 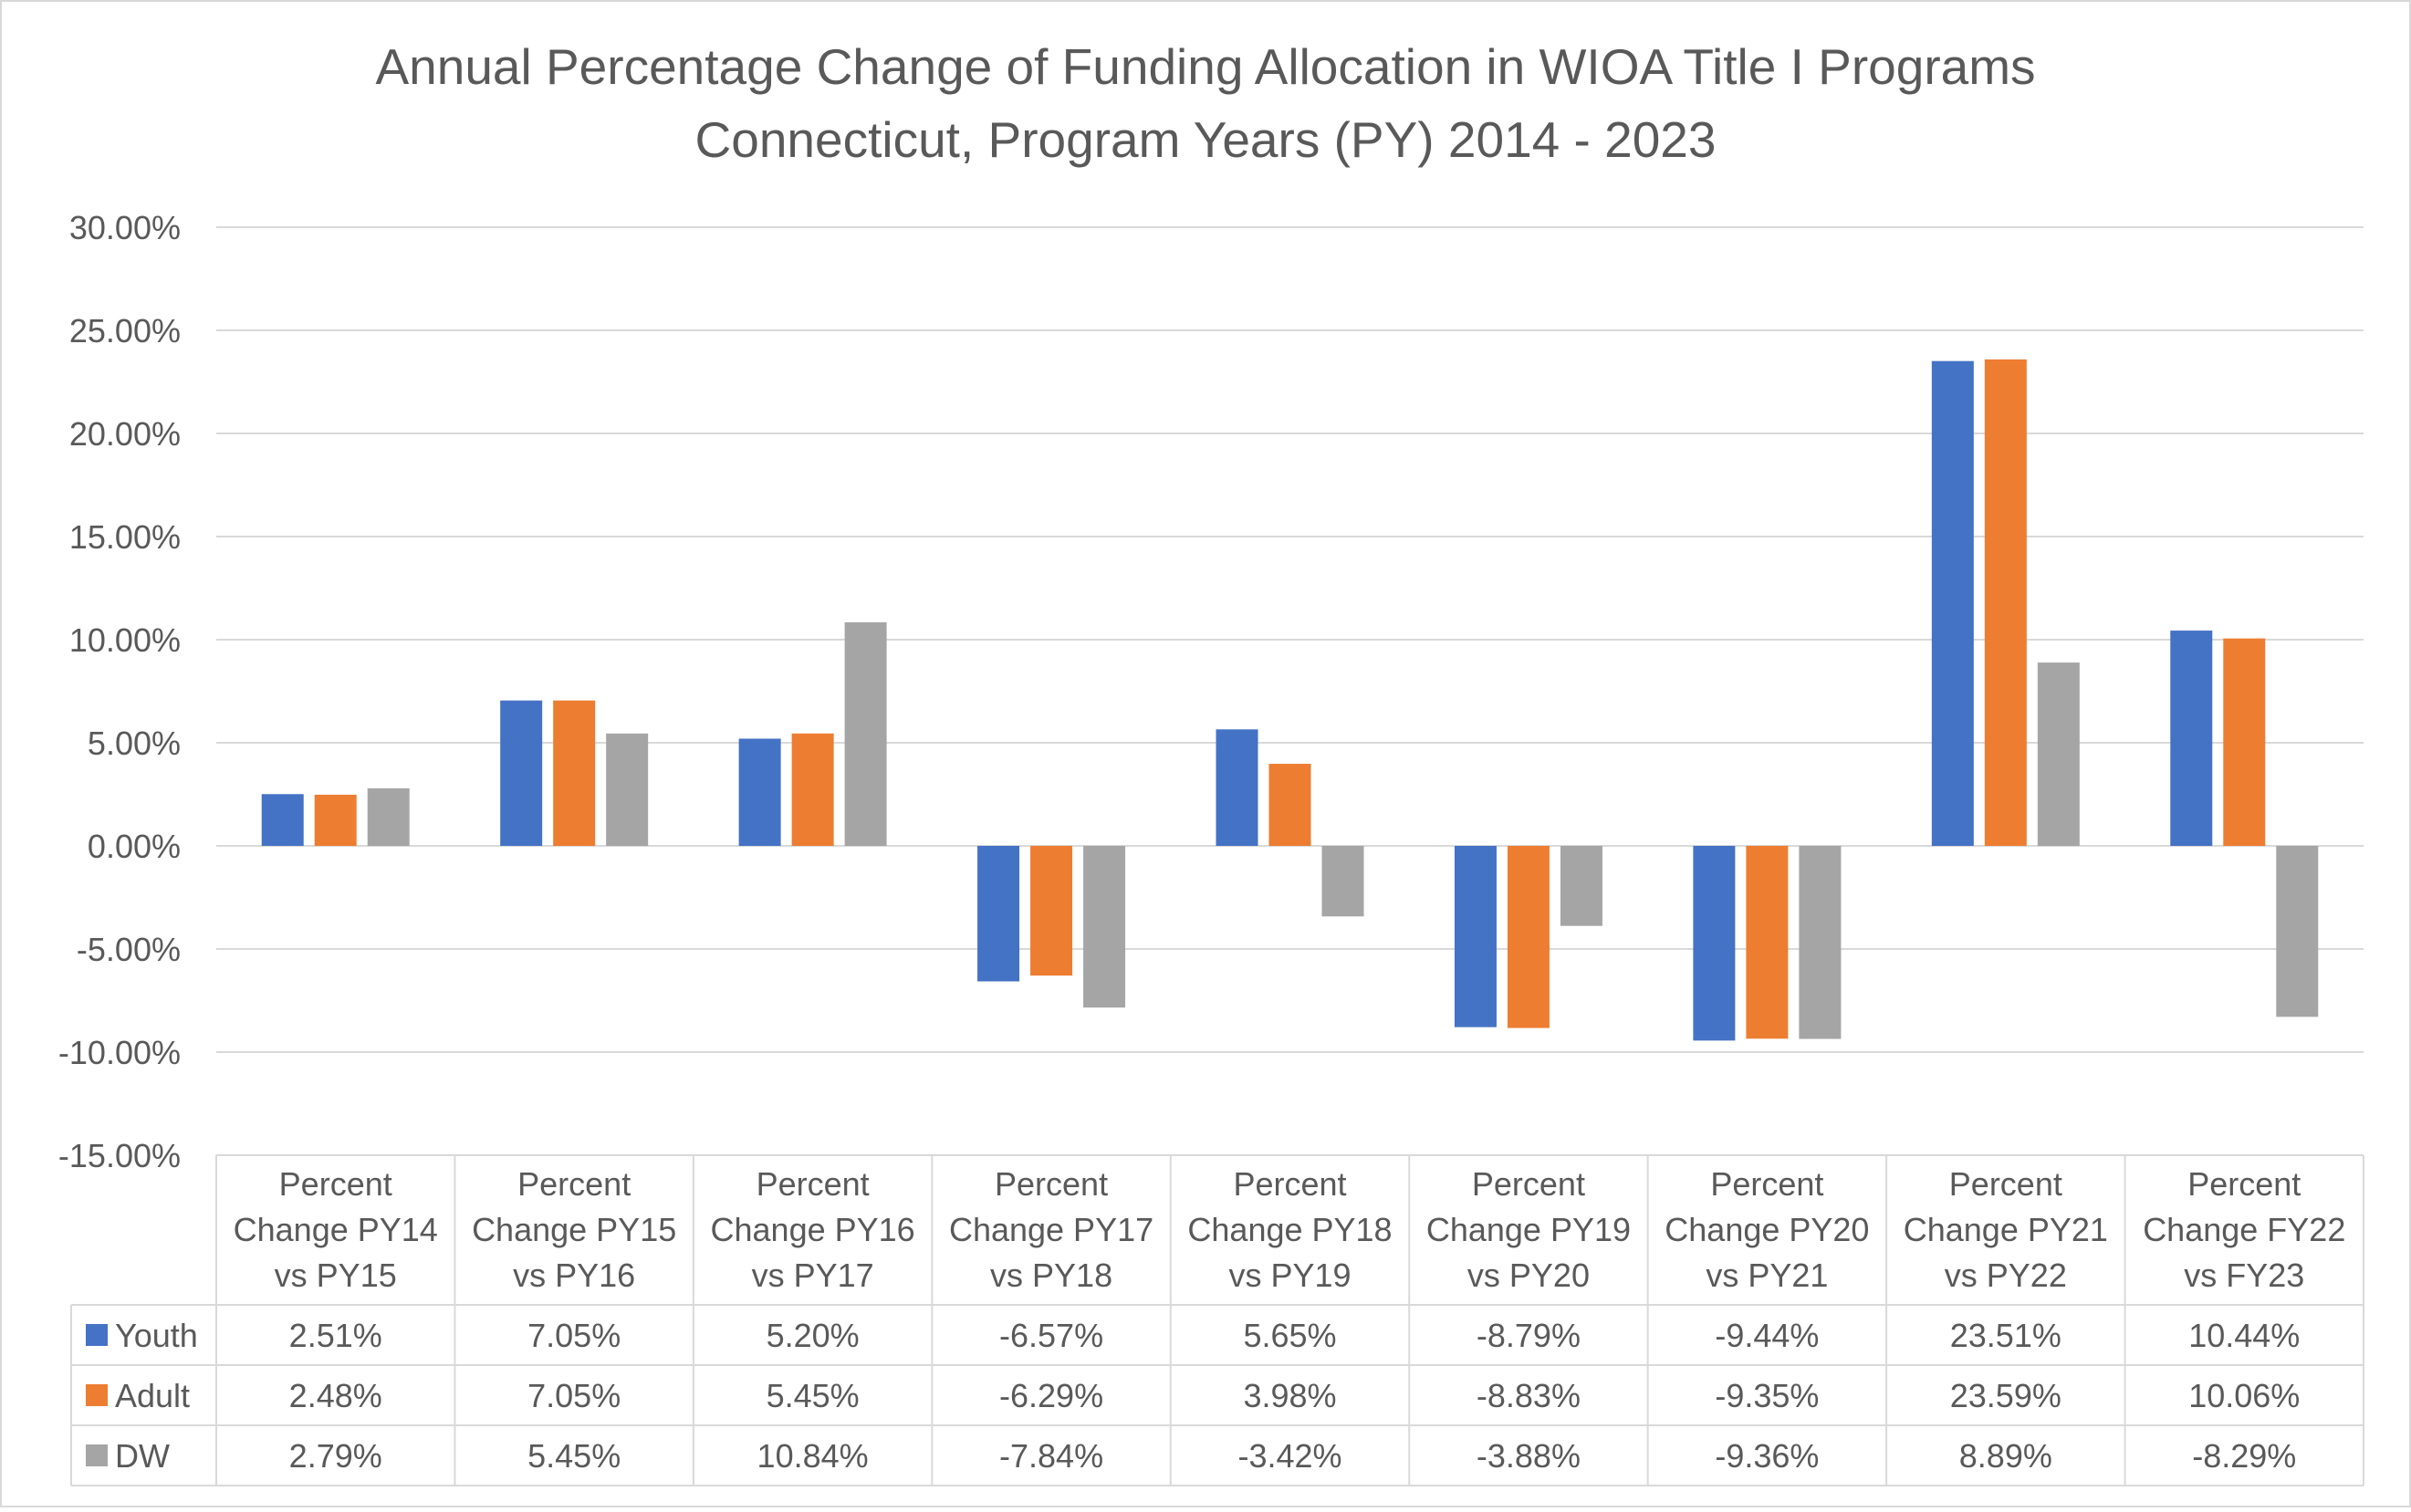 What do you see at coordinates (336, 1456) in the screenshot?
I see `data-table-value: 2.79%` at bounding box center [336, 1456].